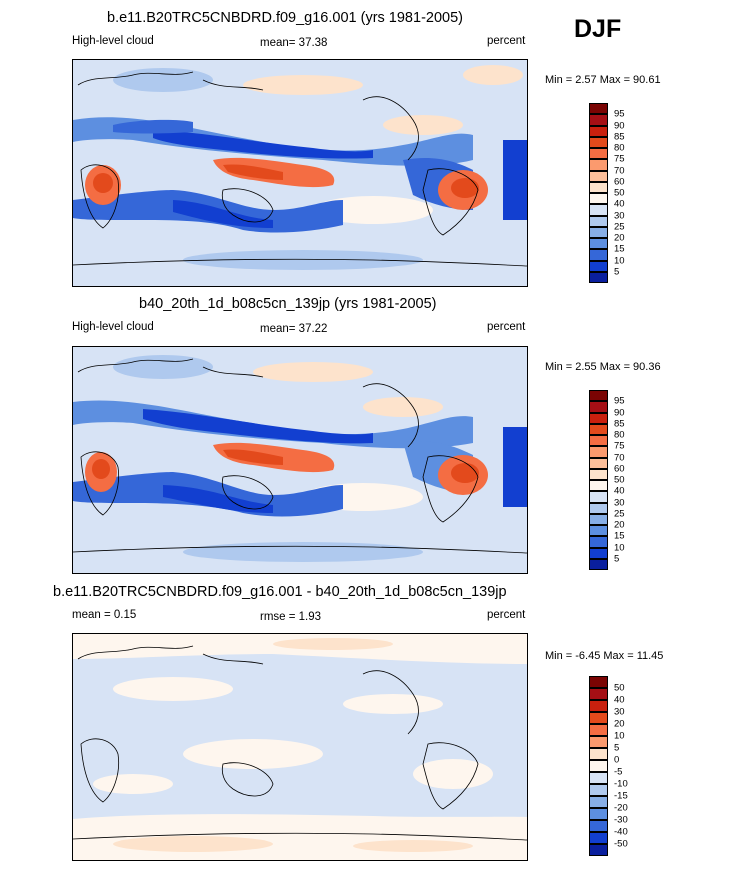 Image resolution: width=733 pixels, height=872 pixels. What do you see at coordinates (506, 327) in the screenshot?
I see `panel2-units-label: percent` at bounding box center [506, 327].